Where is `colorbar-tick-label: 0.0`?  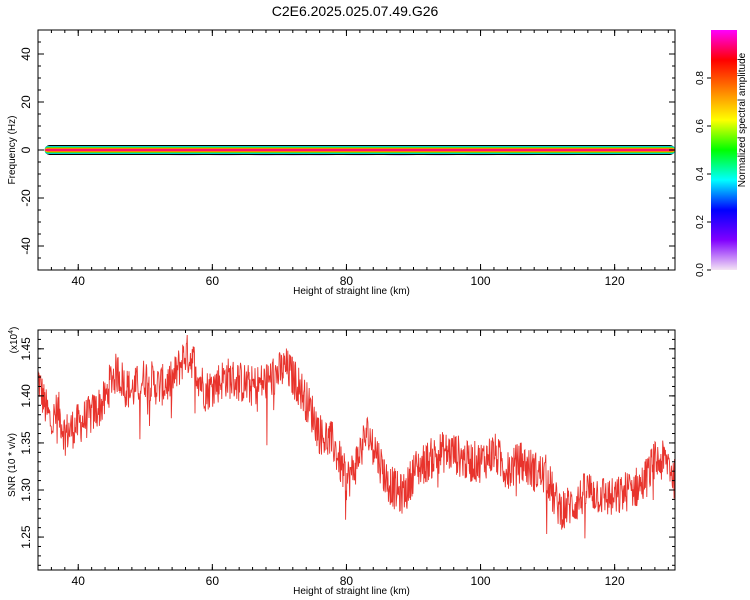
colorbar-tick-label: 0.0 is located at coordinates (700, 270).